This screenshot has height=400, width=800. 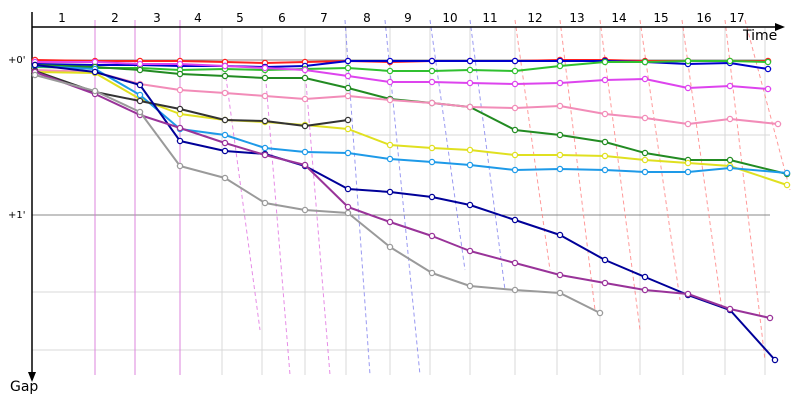 I want to click on gap-axis-label: Gap, so click(x=24, y=387).